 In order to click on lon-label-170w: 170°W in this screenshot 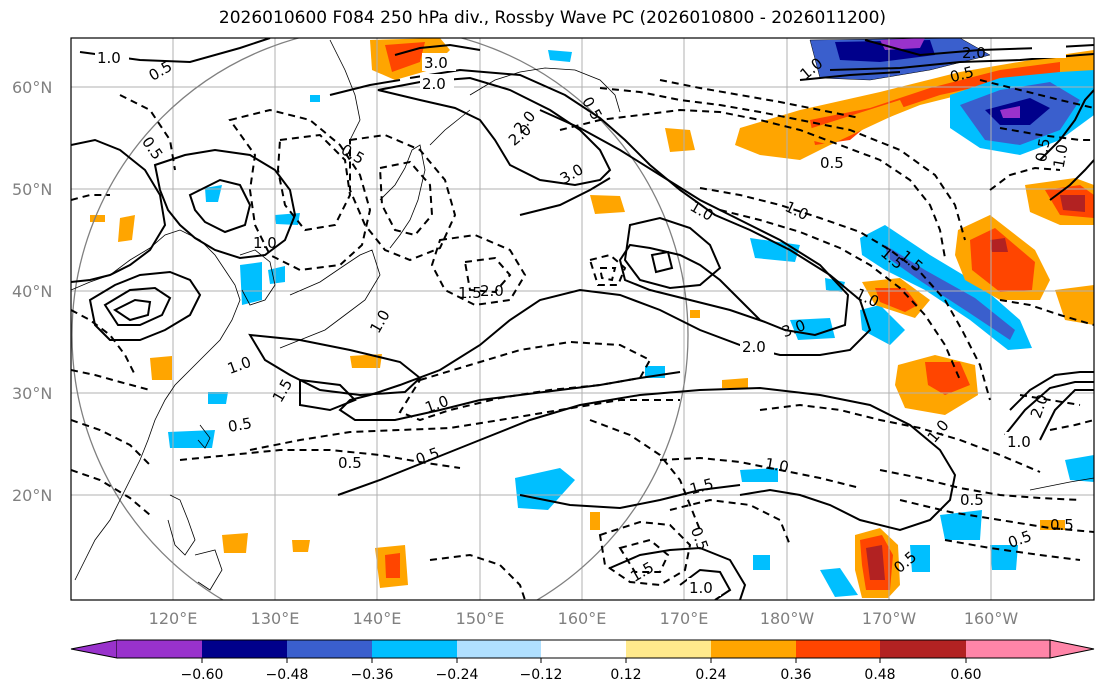, I will do `click(889, 618)`.